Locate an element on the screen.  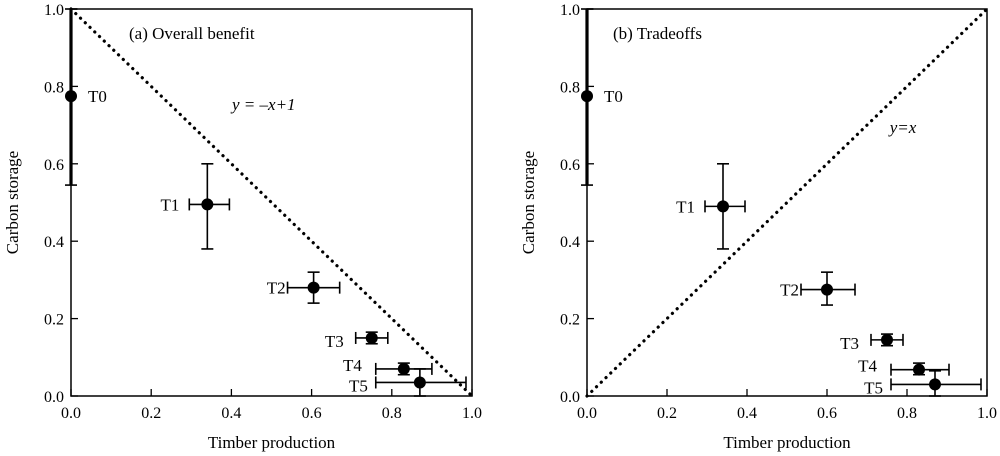
y-tick-label-a: 0.4 is located at coordinates (54, 242).